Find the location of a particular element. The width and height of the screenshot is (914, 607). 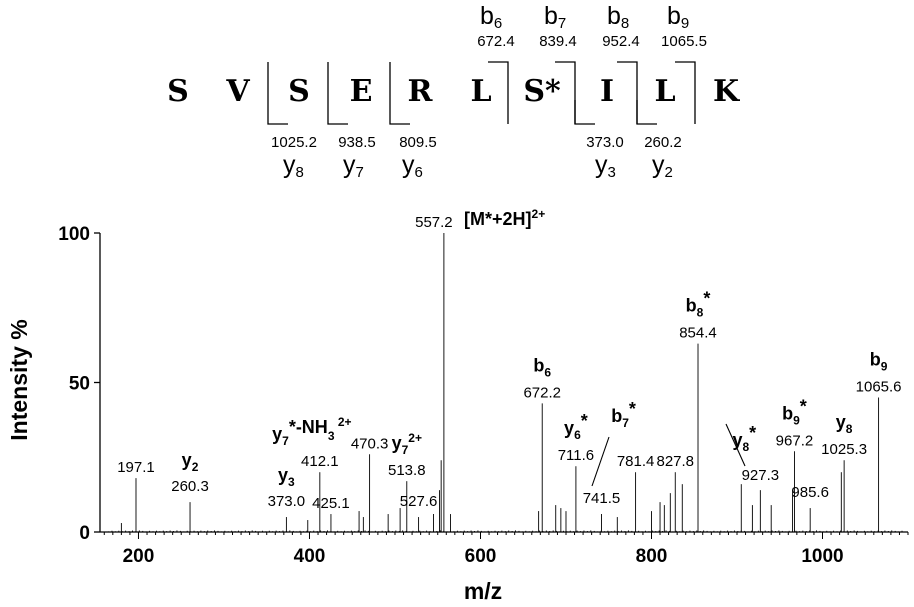

peak-mz-label: 741.5 is located at coordinates (602, 498).